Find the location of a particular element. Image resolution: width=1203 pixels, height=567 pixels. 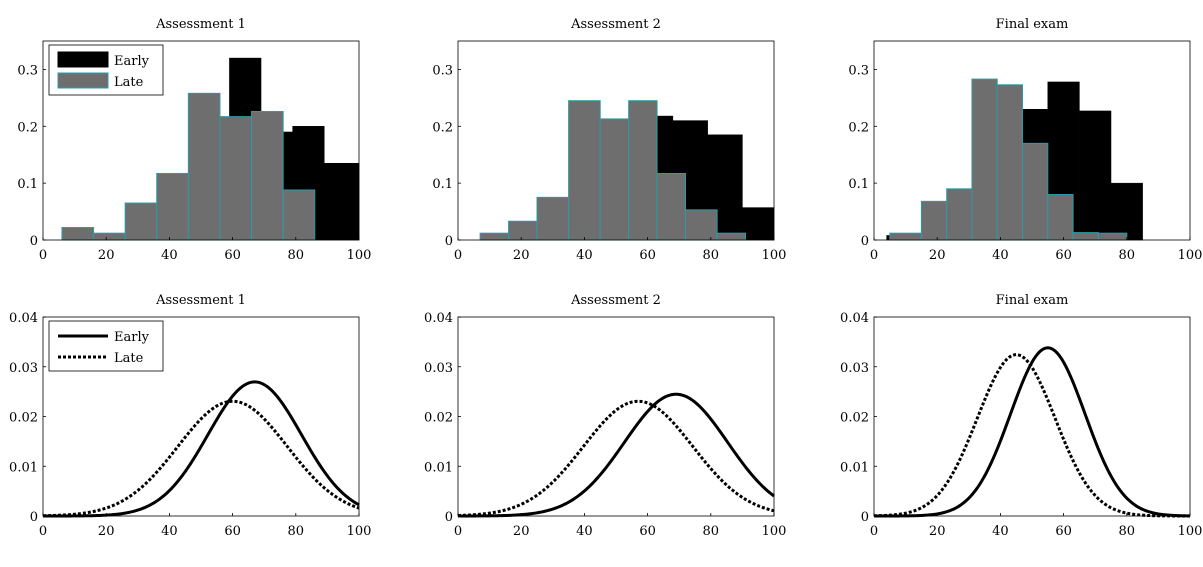

panel-3: Final exam 0 20 40 60 80 100 0 0.1 0.2 0.3 is located at coordinates (1025, 140).